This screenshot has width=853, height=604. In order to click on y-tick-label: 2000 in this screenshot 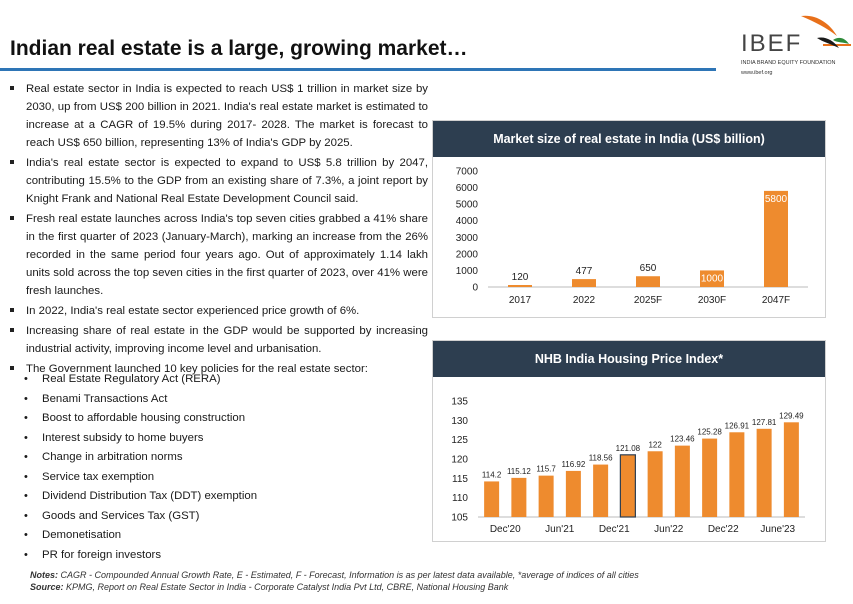, I will do `click(467, 254)`.